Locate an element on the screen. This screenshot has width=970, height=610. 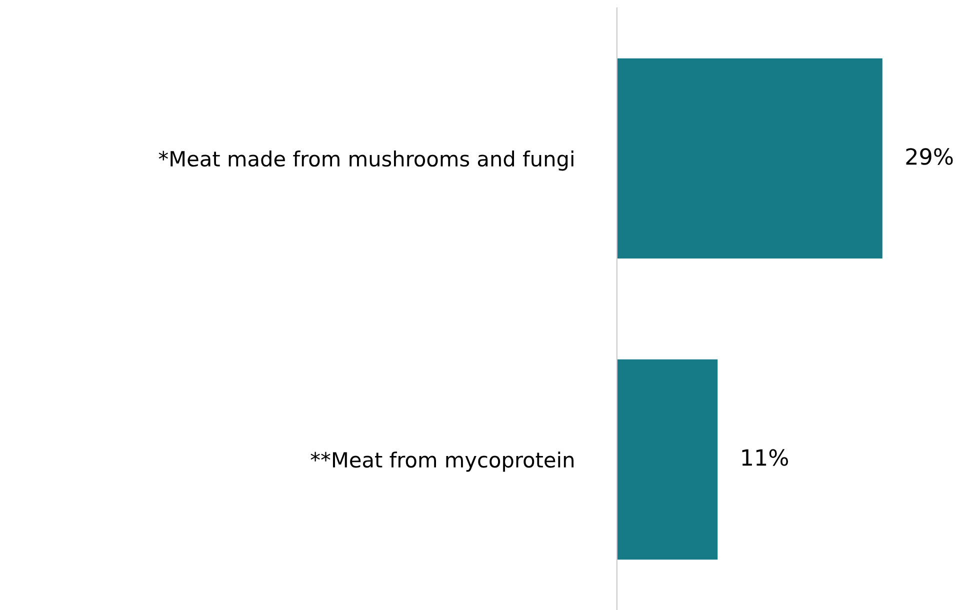
y-tick-label: **Meat from mycoprotein is located at coordinates (442, 462).